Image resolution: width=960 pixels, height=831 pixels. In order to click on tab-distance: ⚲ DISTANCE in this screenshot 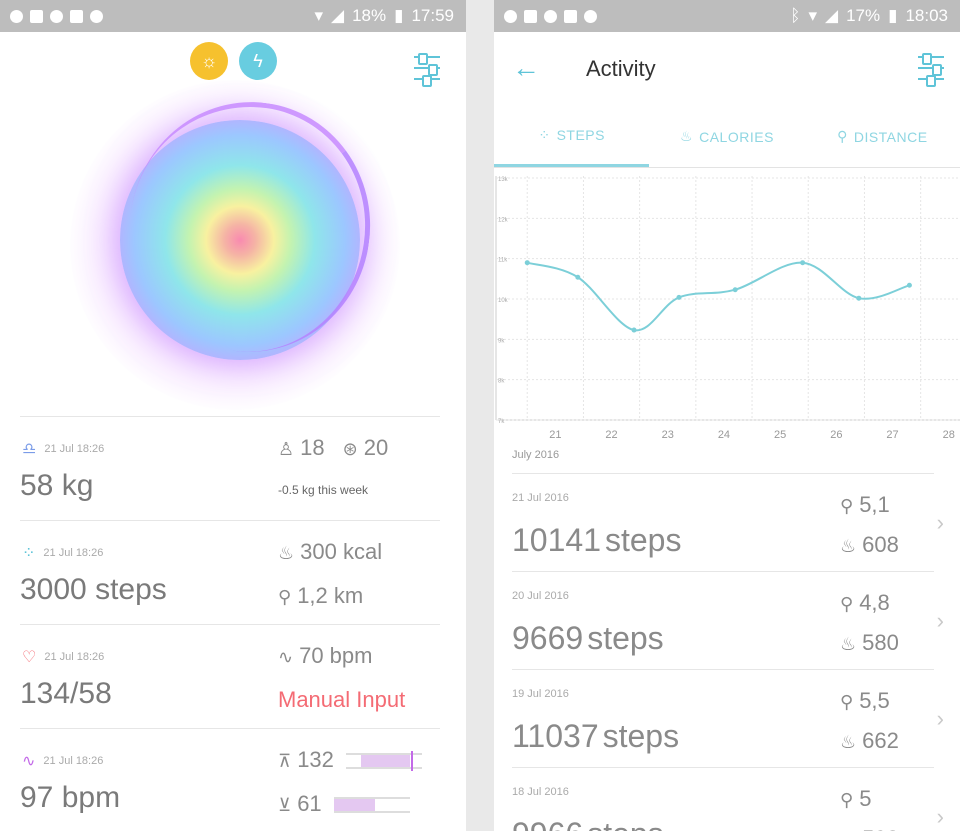, I will do `click(882, 136)`.